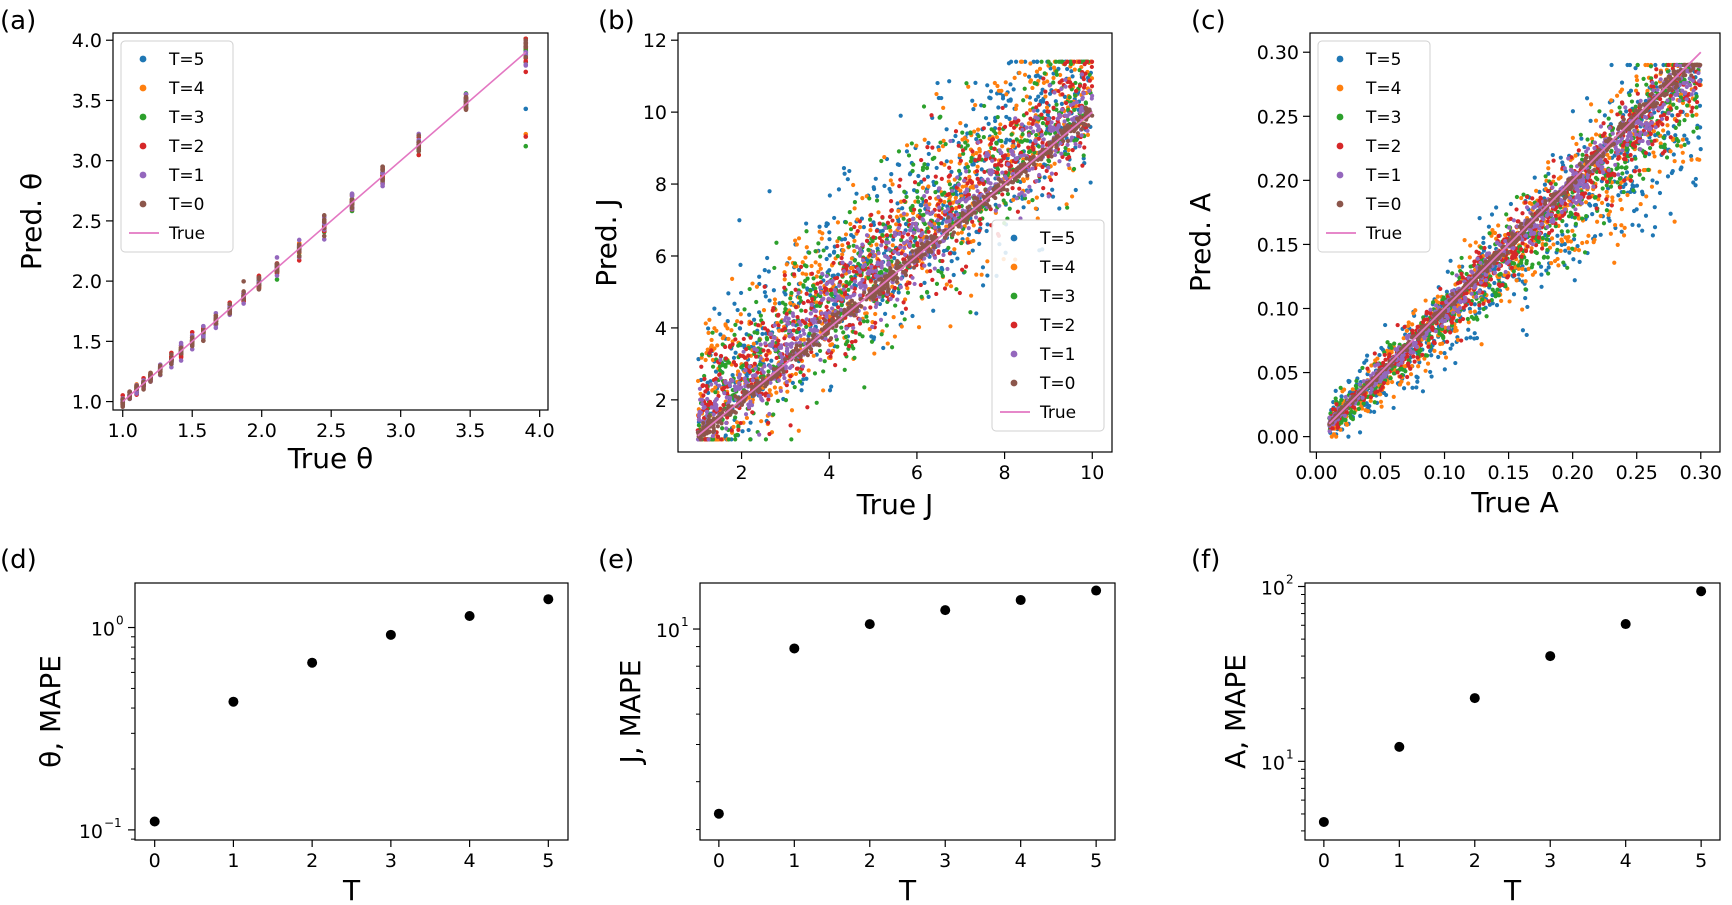 Image resolution: width=1732 pixels, height=905 pixels. Describe the element at coordinates (829, 473) in the screenshot. I see `x-tick-label-b-1: 4` at that location.